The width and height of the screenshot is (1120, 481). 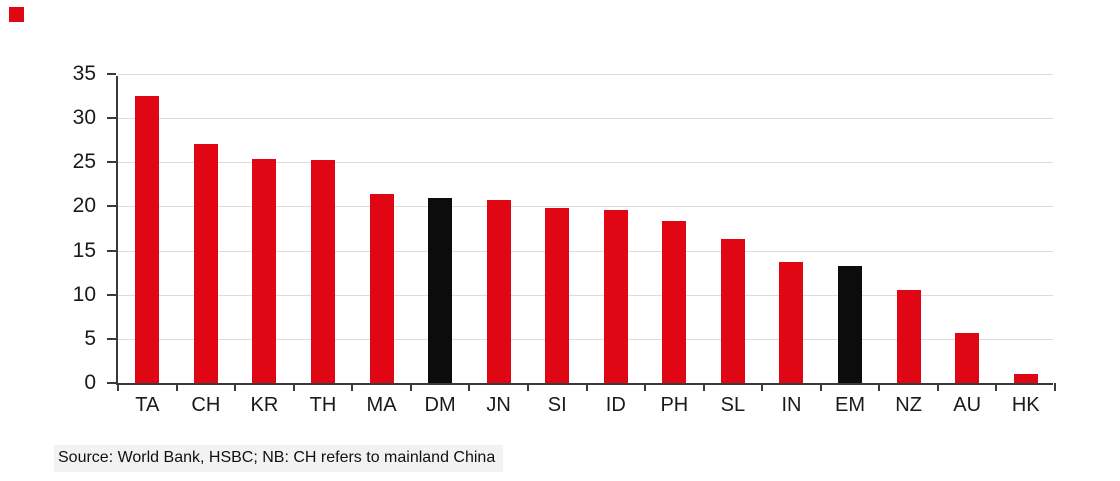 I want to click on bar-NZ, so click(x=908, y=336).